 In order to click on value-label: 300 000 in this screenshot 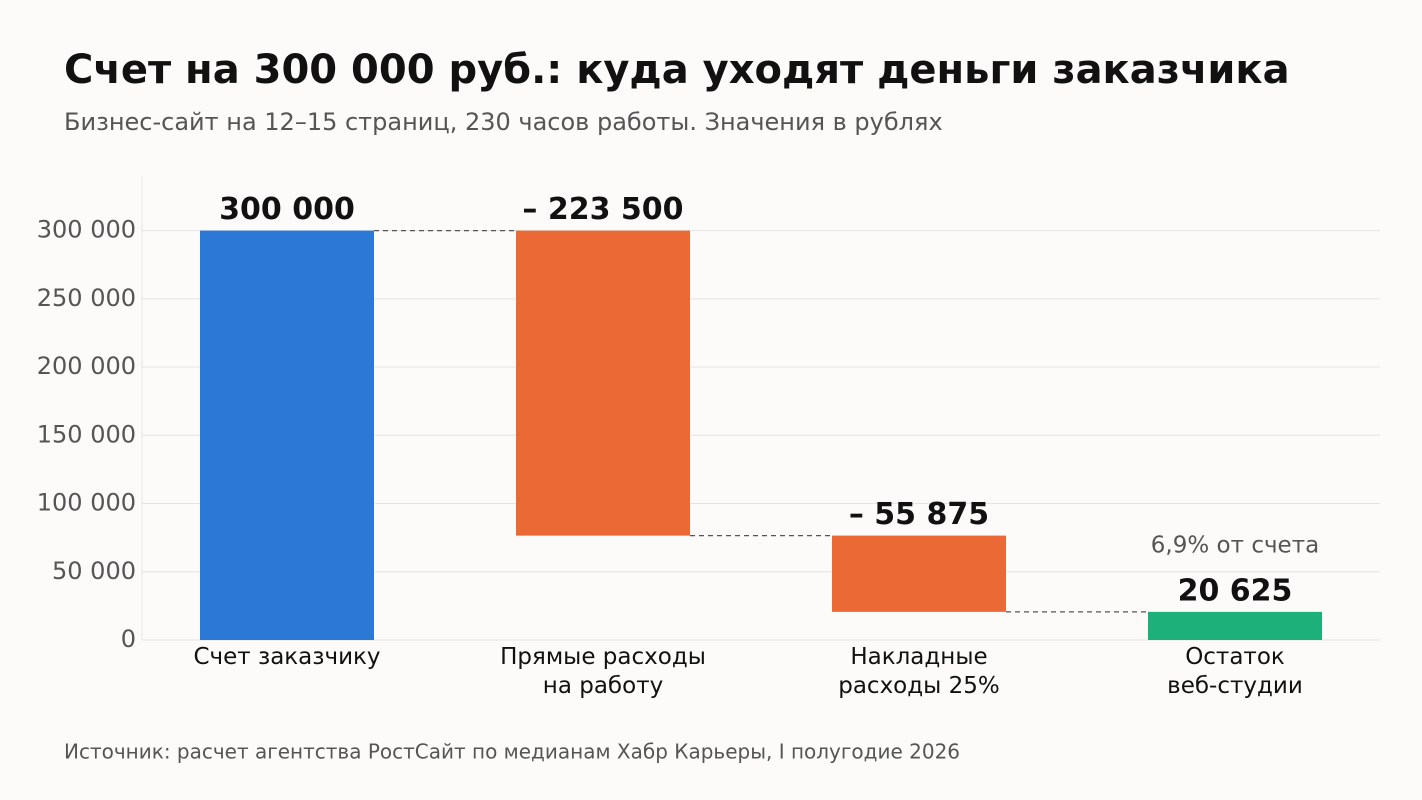, I will do `click(287, 209)`.